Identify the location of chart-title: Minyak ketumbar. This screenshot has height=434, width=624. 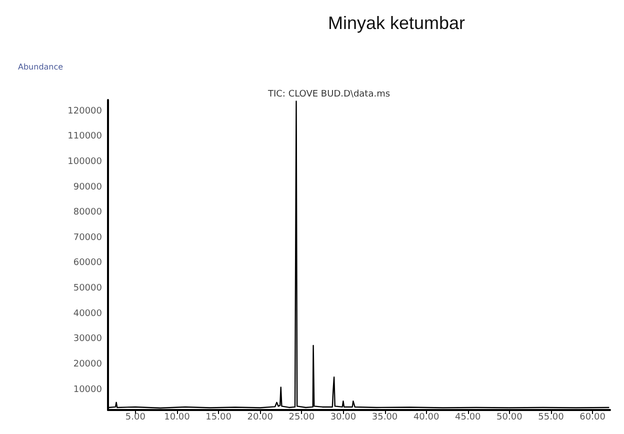
(397, 23).